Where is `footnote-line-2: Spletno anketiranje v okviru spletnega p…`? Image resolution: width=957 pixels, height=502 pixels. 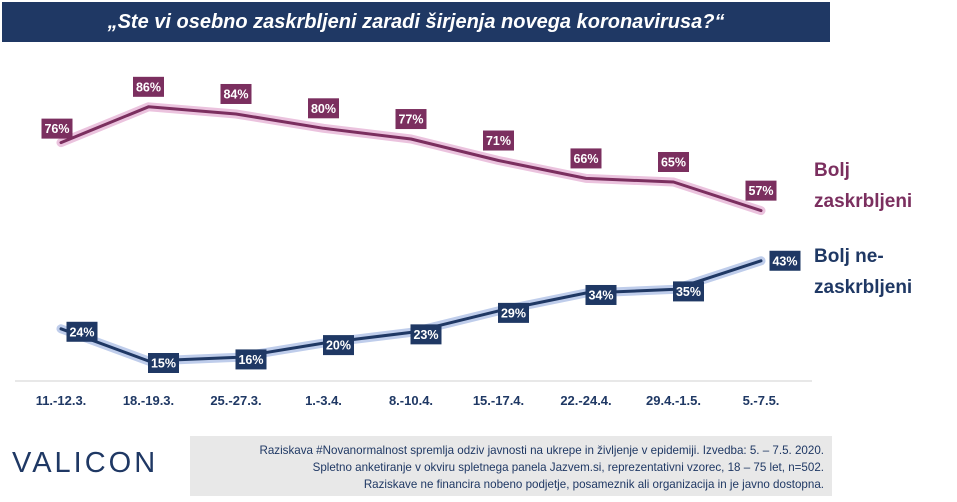
footnote-line-2: Spletno anketiranje v okviru spletnega p… is located at coordinates (568, 467).